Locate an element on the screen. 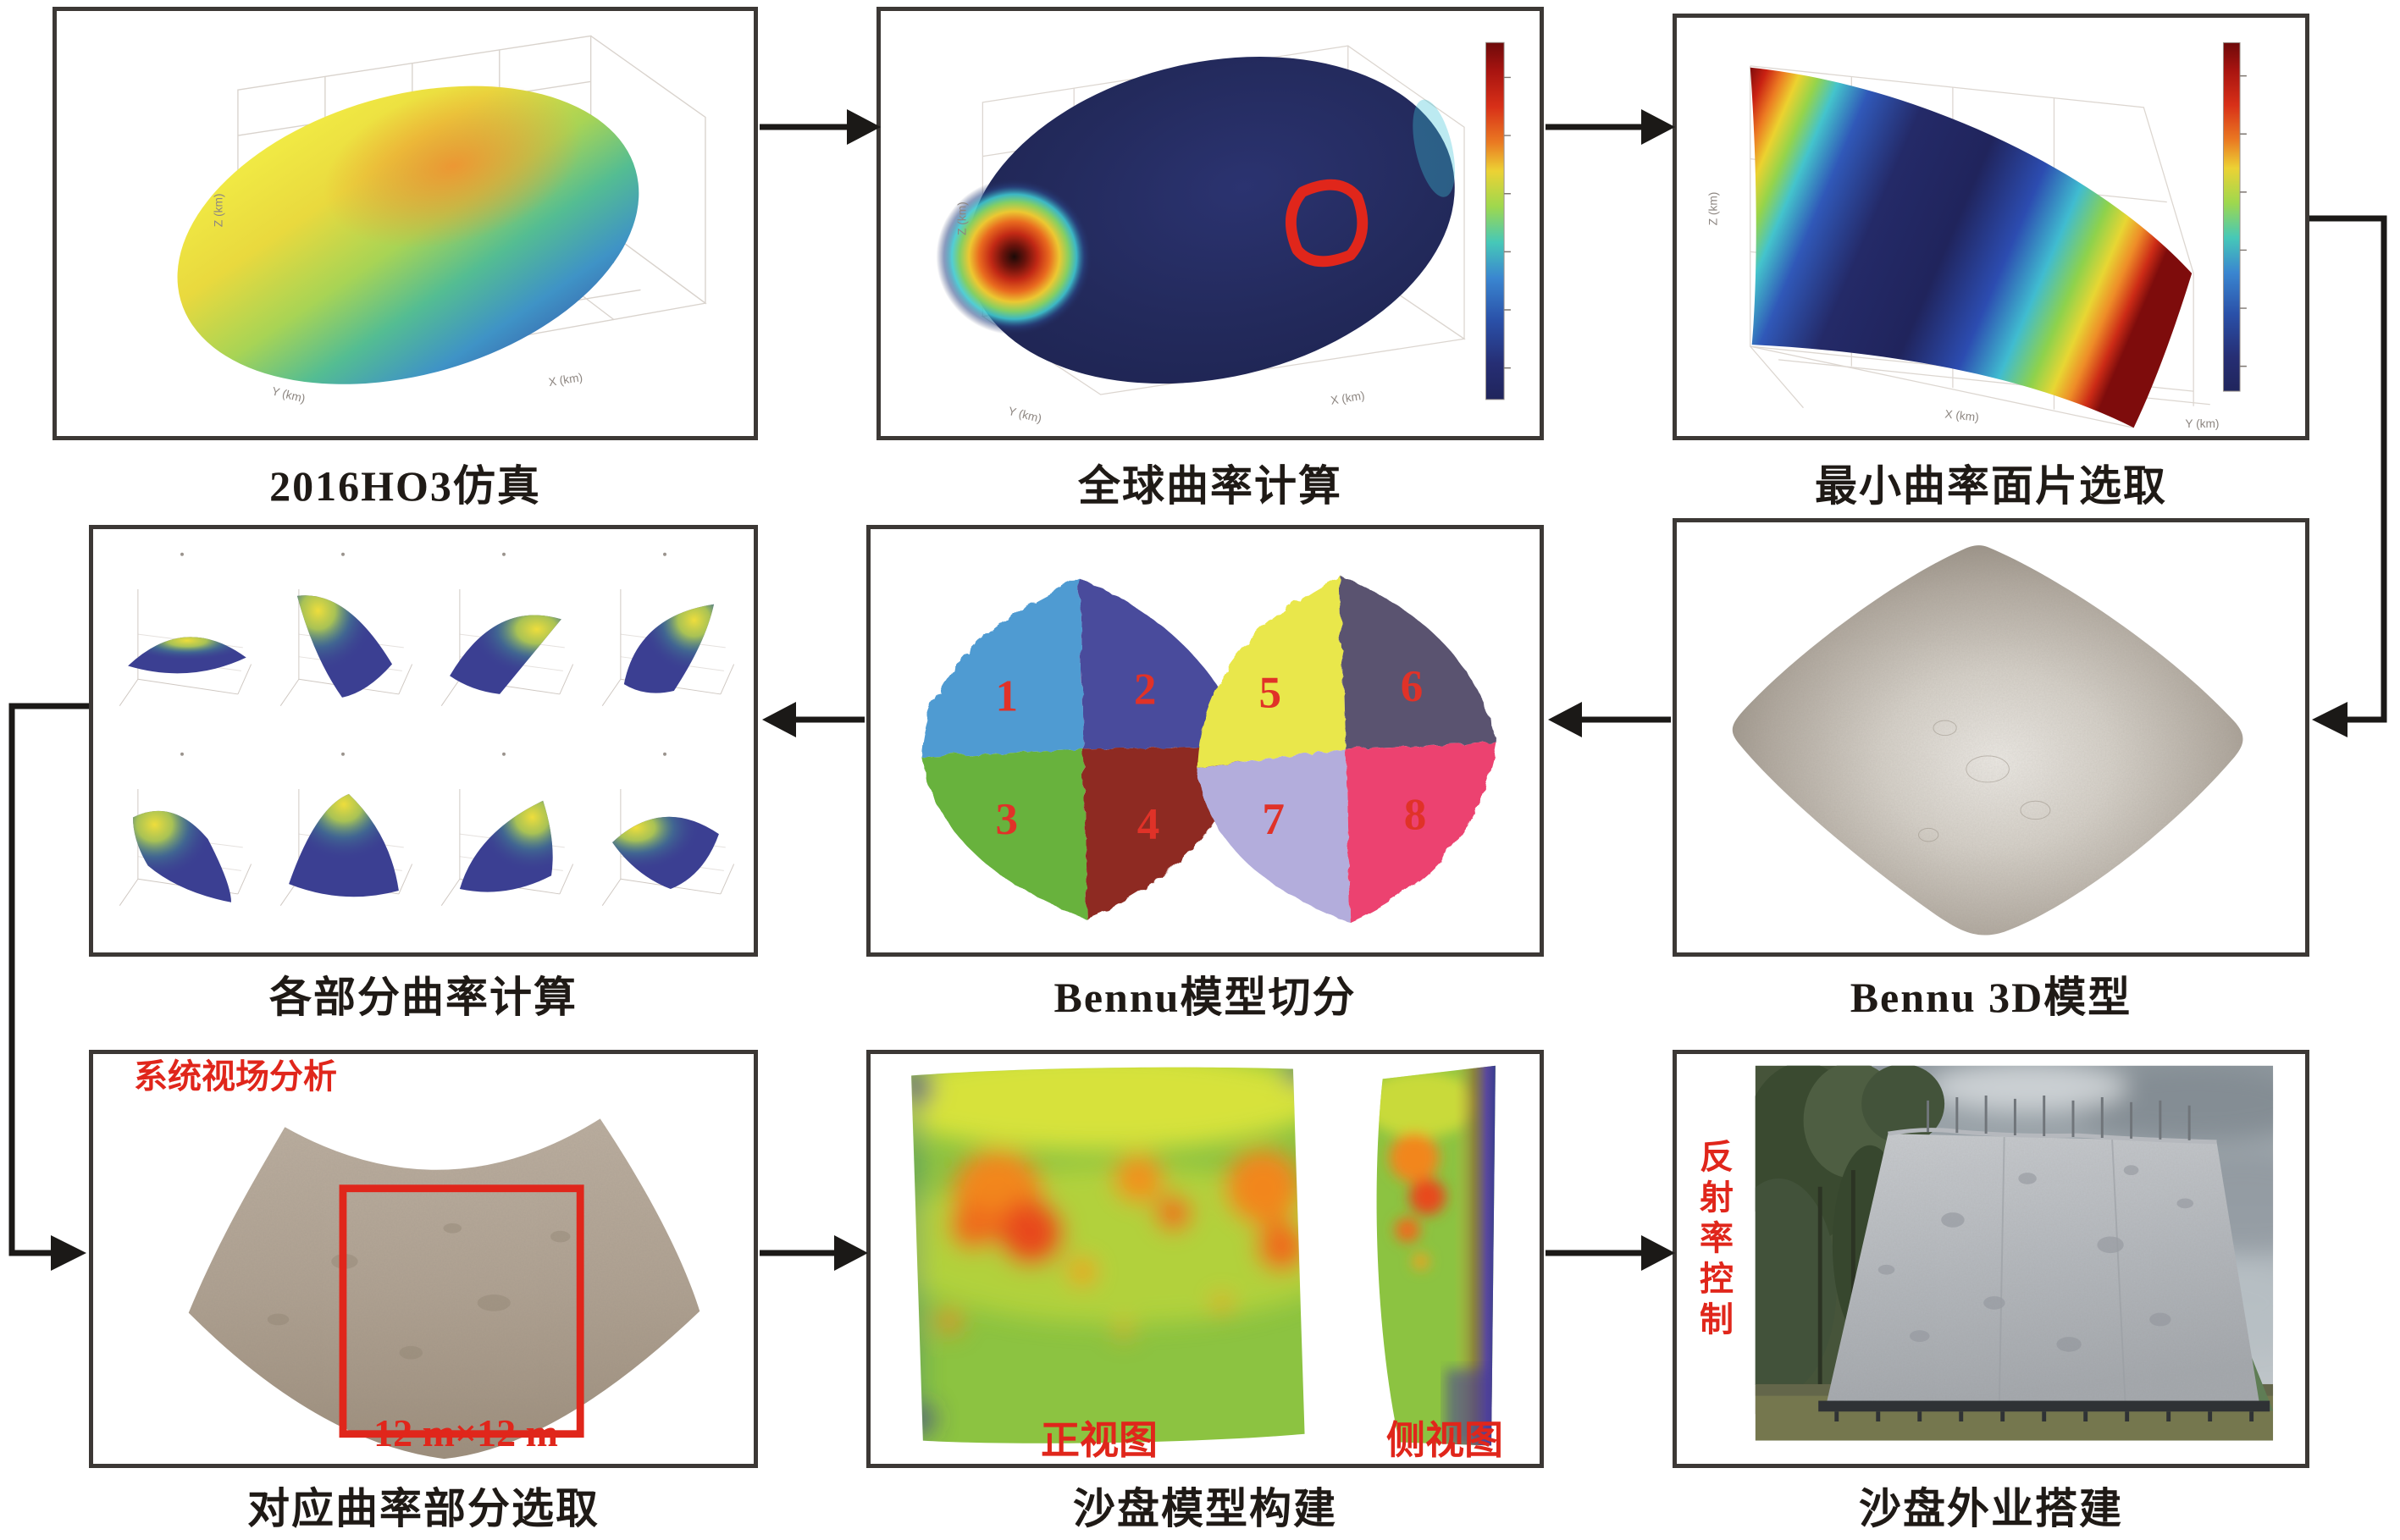 The width and height of the screenshot is (2400, 1540). p2-z-axis-label: Z (km) is located at coordinates (963, 218).